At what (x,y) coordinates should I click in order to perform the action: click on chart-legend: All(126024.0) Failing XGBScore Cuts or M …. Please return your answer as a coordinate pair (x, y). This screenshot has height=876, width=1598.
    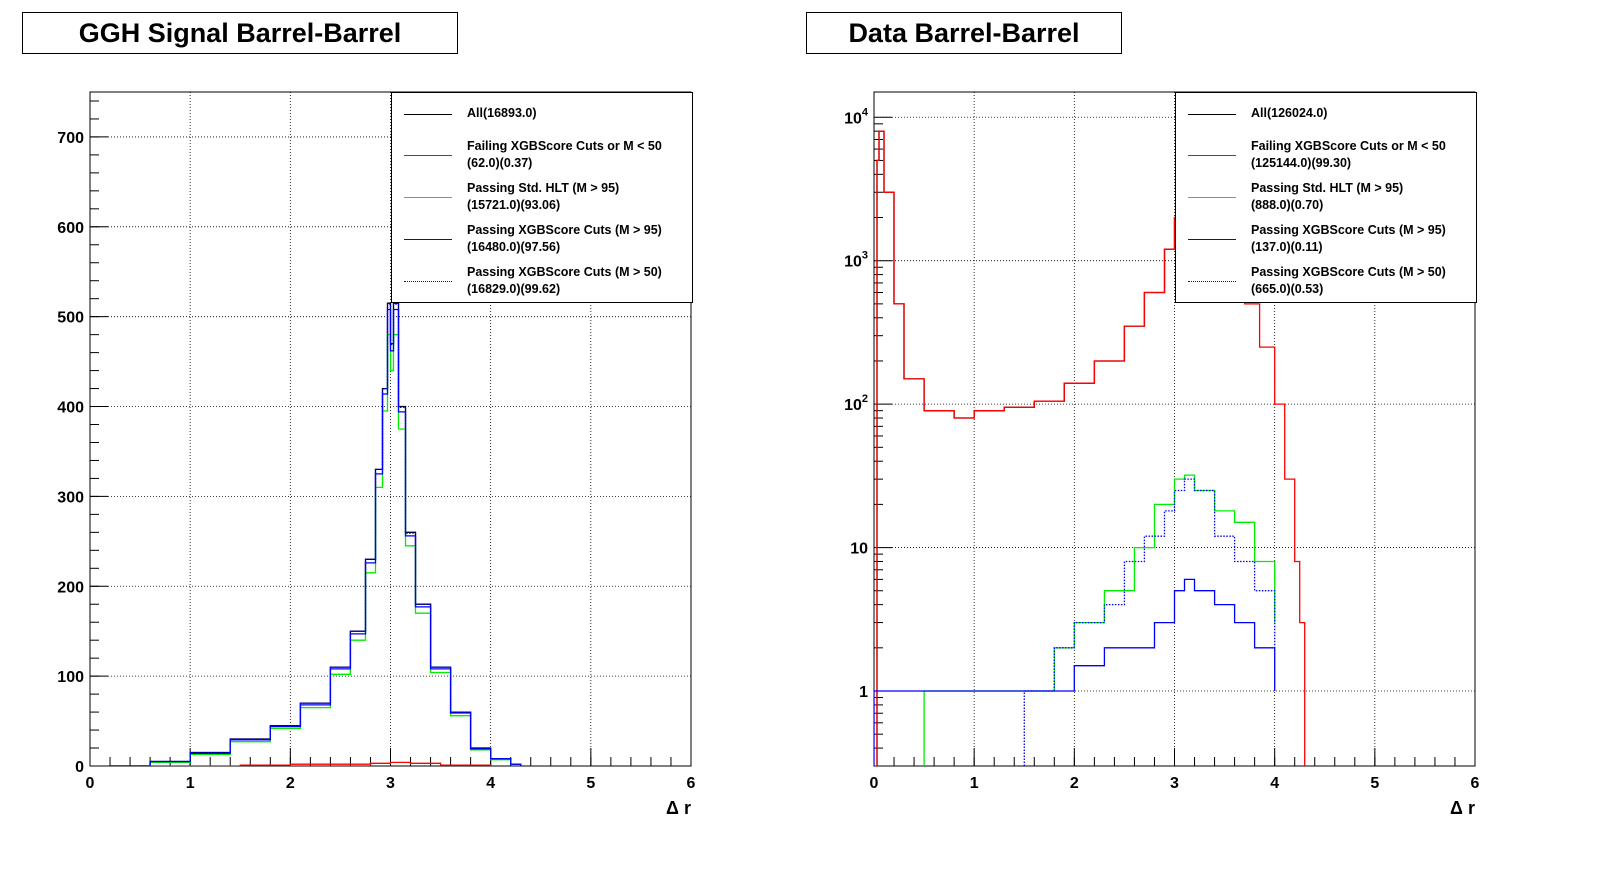
    Looking at the image, I should click on (1326, 197).